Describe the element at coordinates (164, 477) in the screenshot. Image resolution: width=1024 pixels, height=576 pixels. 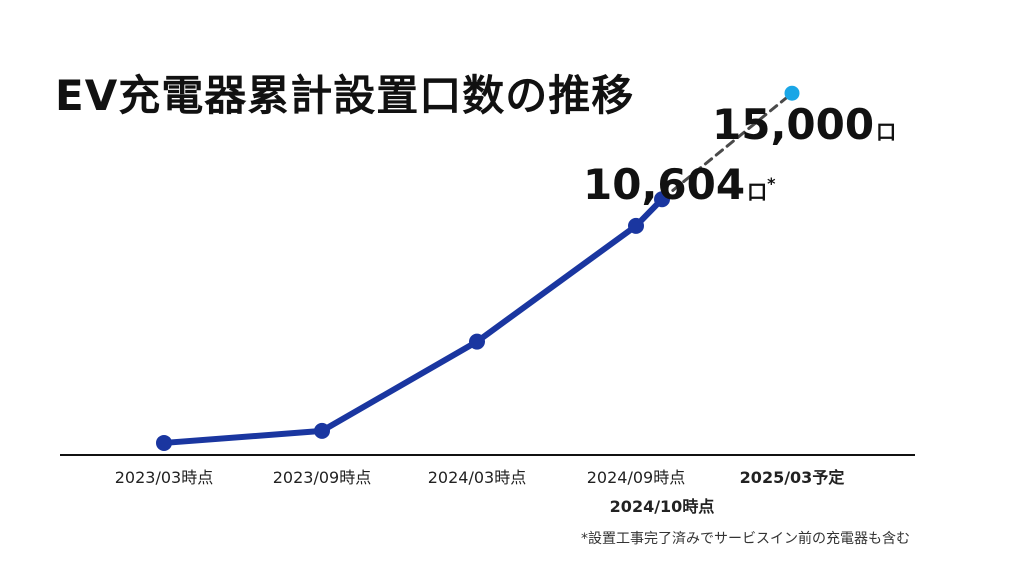
I see `x-tick-label: 2023/03時点` at that location.